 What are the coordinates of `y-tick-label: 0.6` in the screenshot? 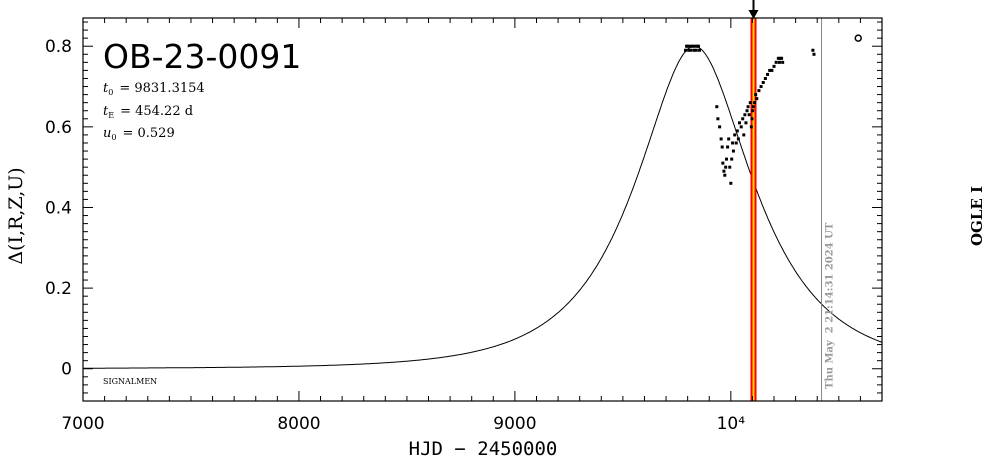 It's located at (58, 128).